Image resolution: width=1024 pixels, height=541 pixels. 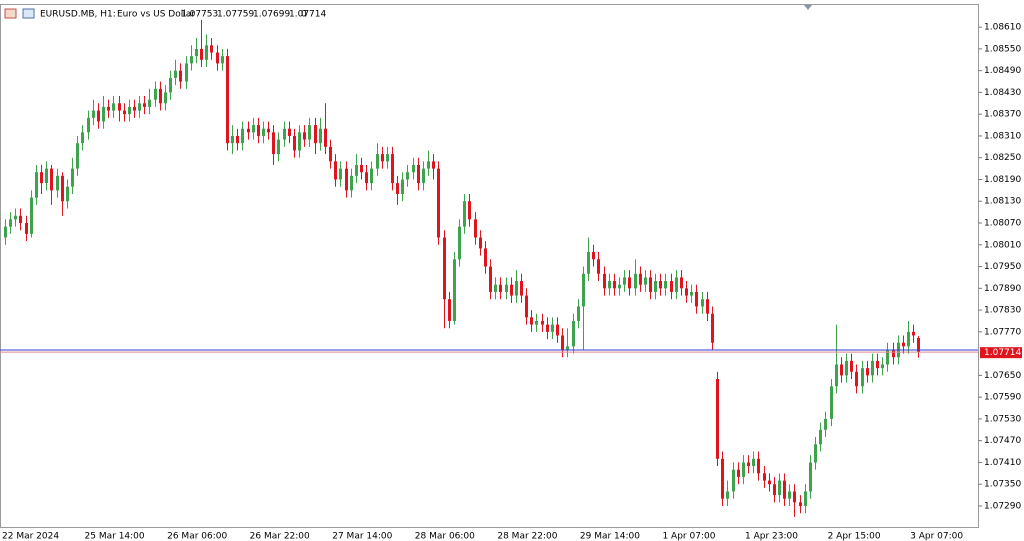 What do you see at coordinates (610, 536) in the screenshot?
I see `x-tick-label: 29 Mar 14:00` at bounding box center [610, 536].